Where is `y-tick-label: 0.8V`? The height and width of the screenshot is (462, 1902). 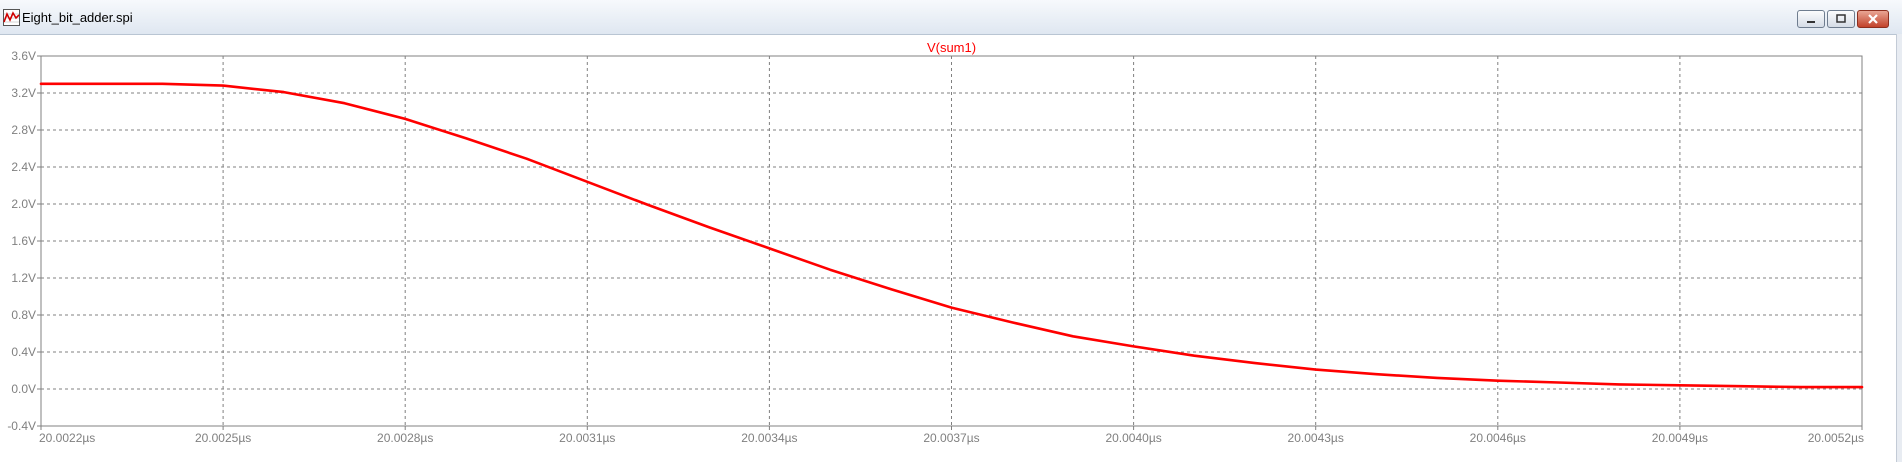
y-tick-label: 0.8V is located at coordinates (23, 315).